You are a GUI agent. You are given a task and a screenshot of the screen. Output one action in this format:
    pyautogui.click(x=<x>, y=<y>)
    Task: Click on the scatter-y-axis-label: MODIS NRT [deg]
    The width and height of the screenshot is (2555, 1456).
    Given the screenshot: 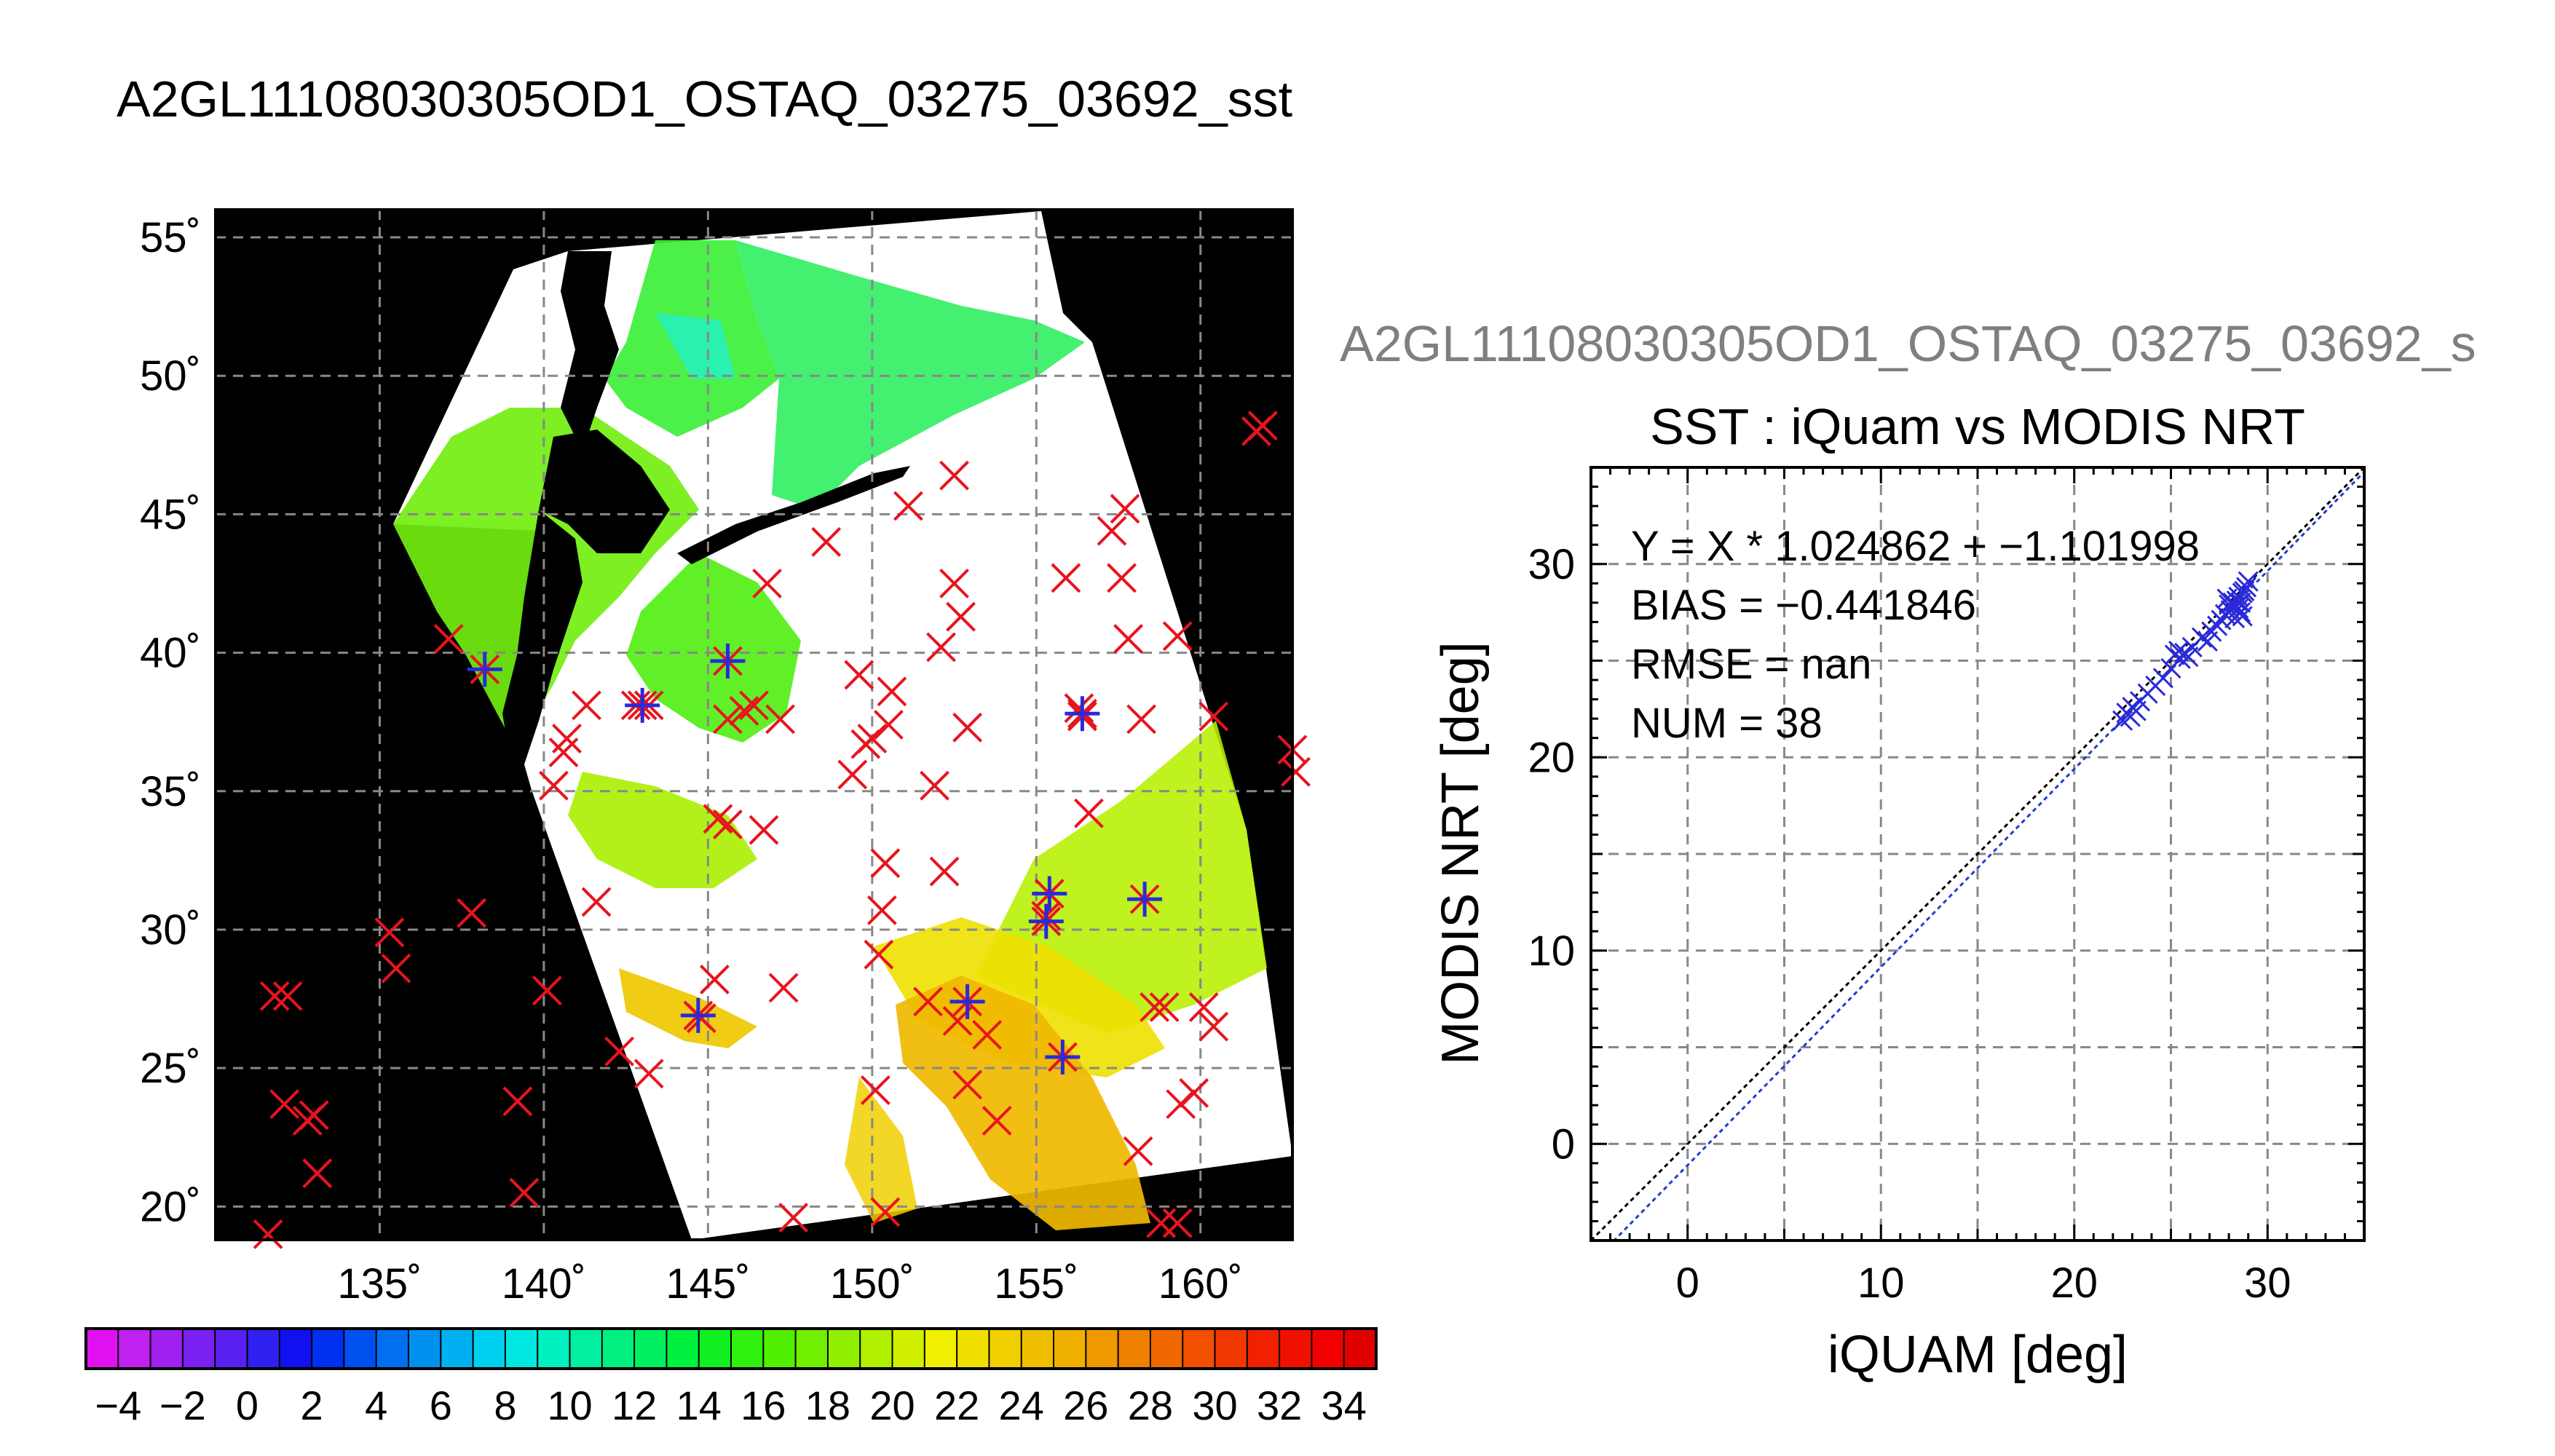 What is the action you would take?
    pyautogui.click(x=1460, y=853)
    